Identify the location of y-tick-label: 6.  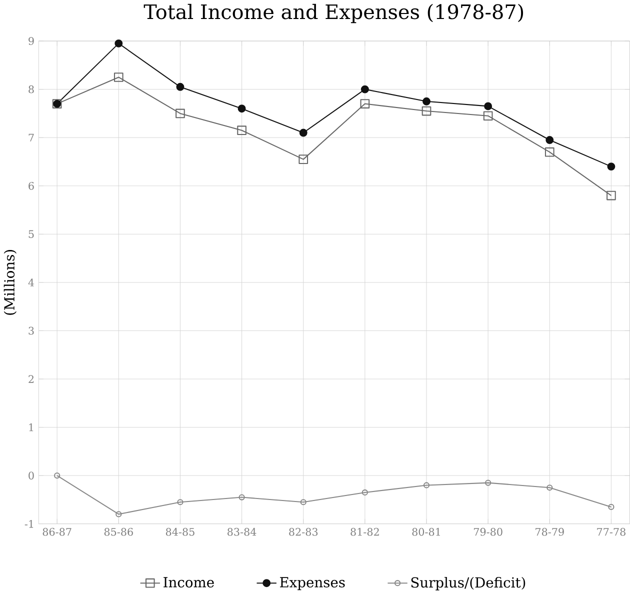
(31, 186).